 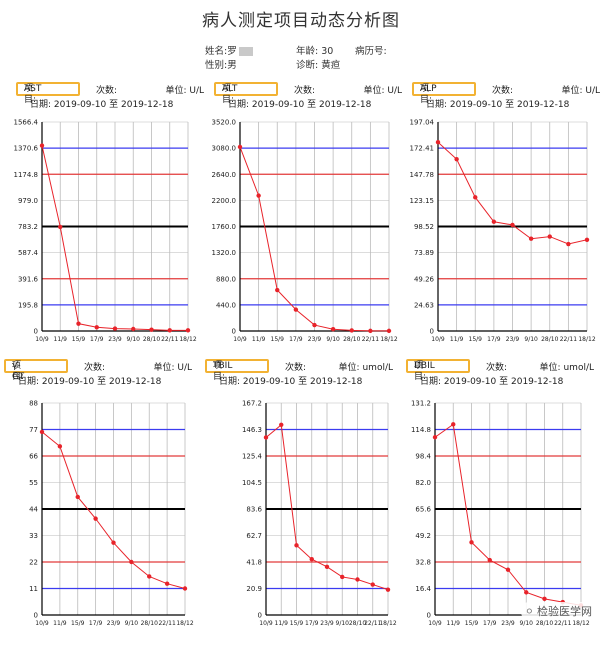 I want to click on y-tick-label: 147.78, so click(x=422, y=175).